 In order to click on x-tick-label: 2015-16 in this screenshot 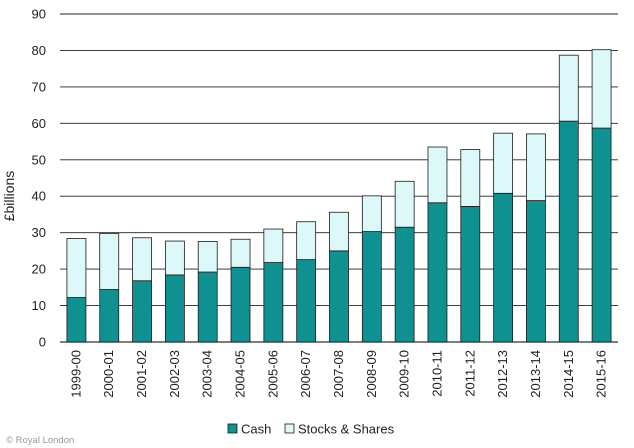, I will do `click(601, 374)`.